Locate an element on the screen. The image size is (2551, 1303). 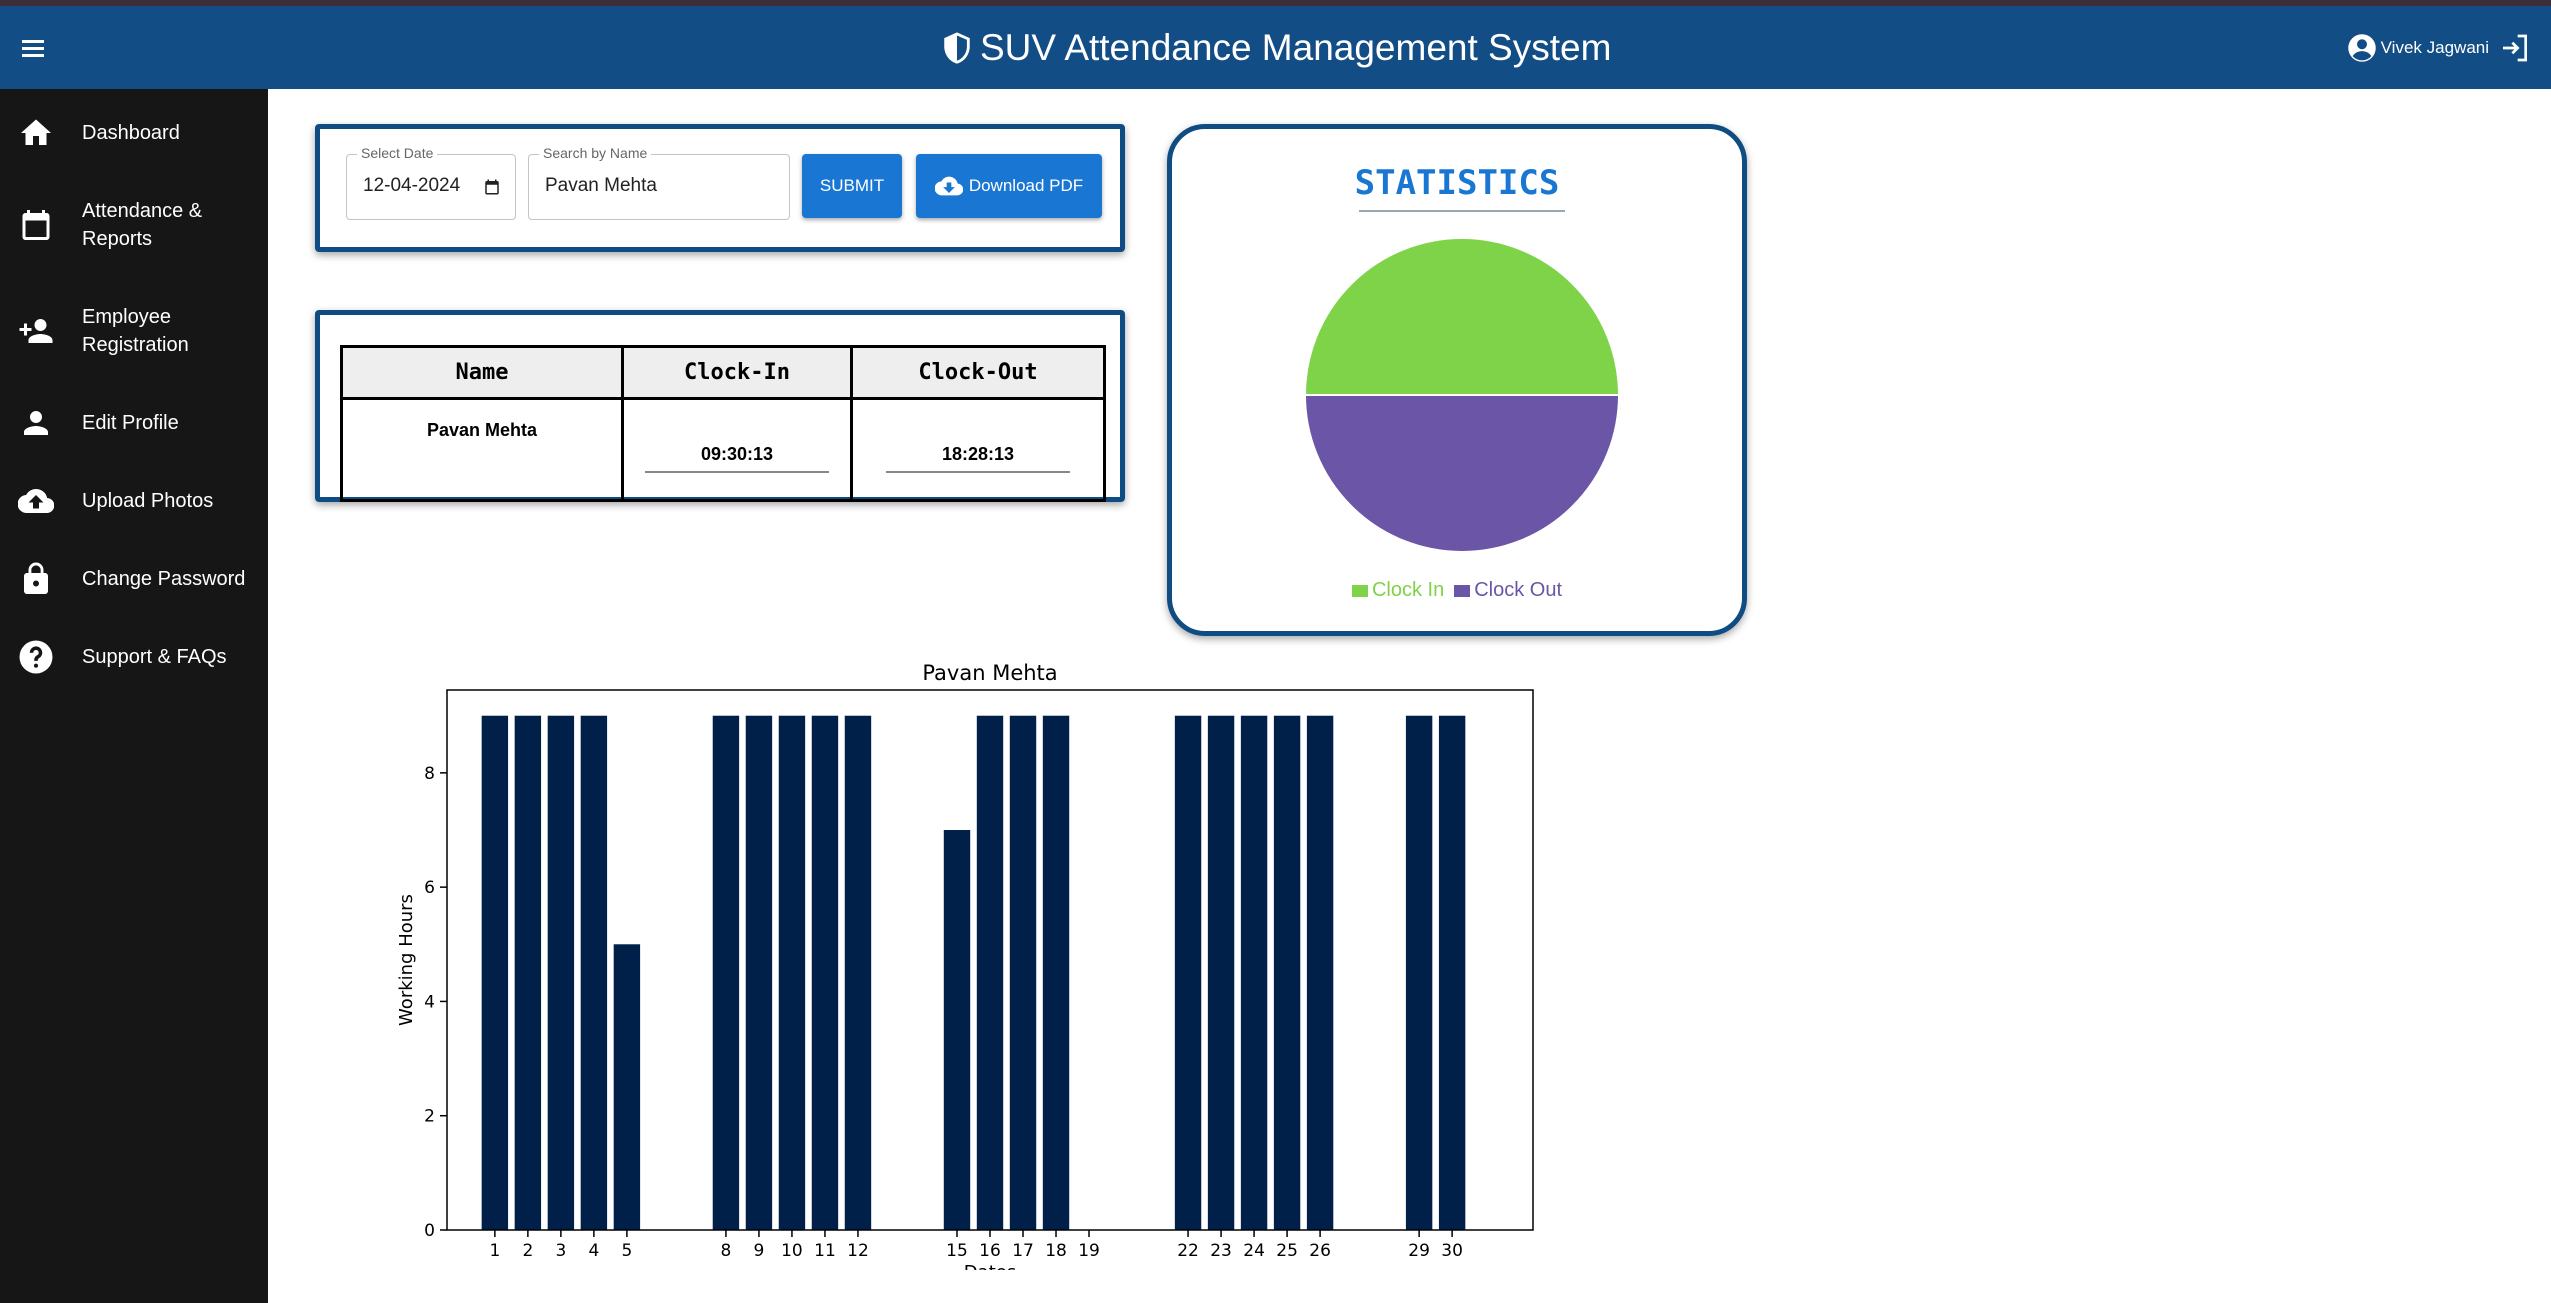
calendar-icon is located at coordinates (36, 225).